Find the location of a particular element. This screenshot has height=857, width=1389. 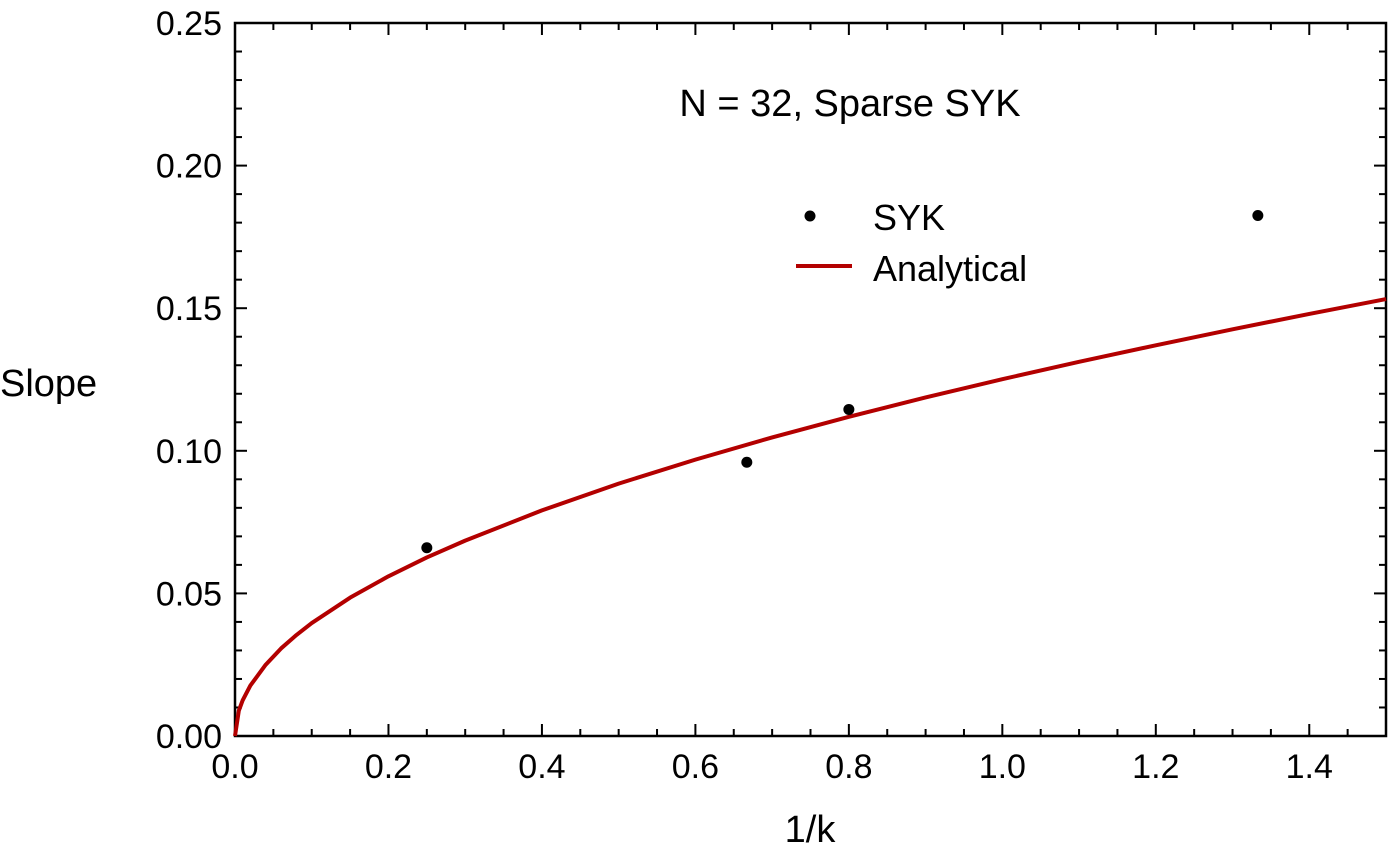

y-tick-label: 0.05 is located at coordinates (189, 594).